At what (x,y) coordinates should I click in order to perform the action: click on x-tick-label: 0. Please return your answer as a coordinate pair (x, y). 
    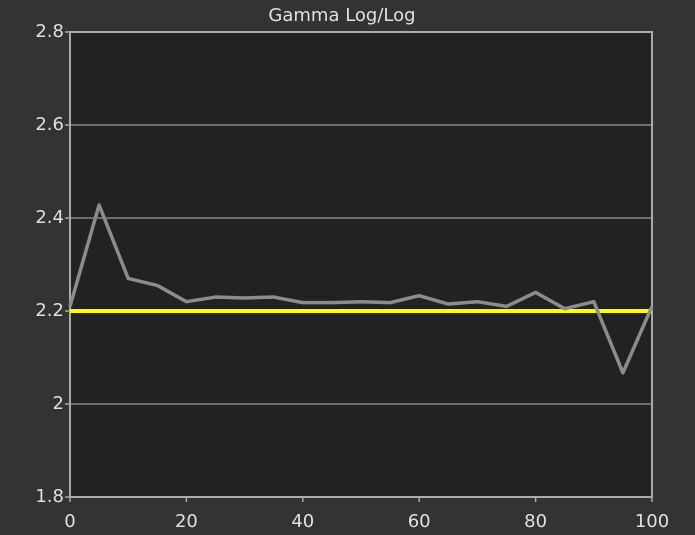
    Looking at the image, I should click on (69, 521).